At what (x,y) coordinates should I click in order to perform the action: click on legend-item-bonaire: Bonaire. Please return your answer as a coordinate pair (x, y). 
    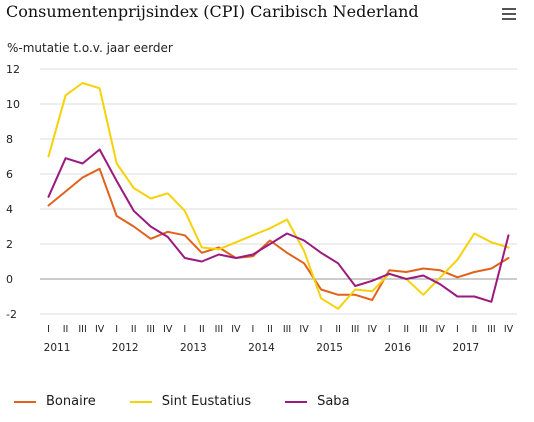
    Looking at the image, I should click on (55, 401).